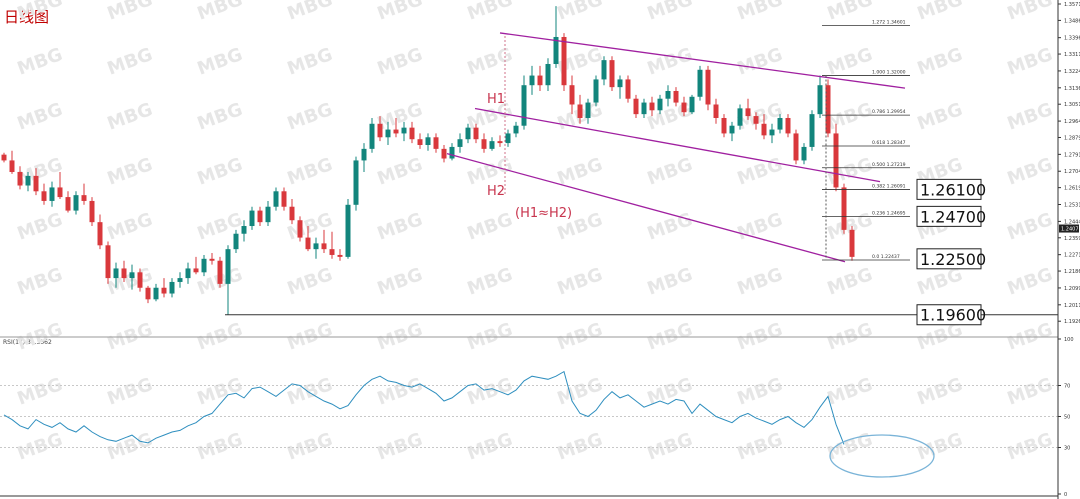 This screenshot has width=1080, height=499. Describe the element at coordinates (889, 22) in the screenshot. I see `fib-label: 1.272 1.34601` at that location.